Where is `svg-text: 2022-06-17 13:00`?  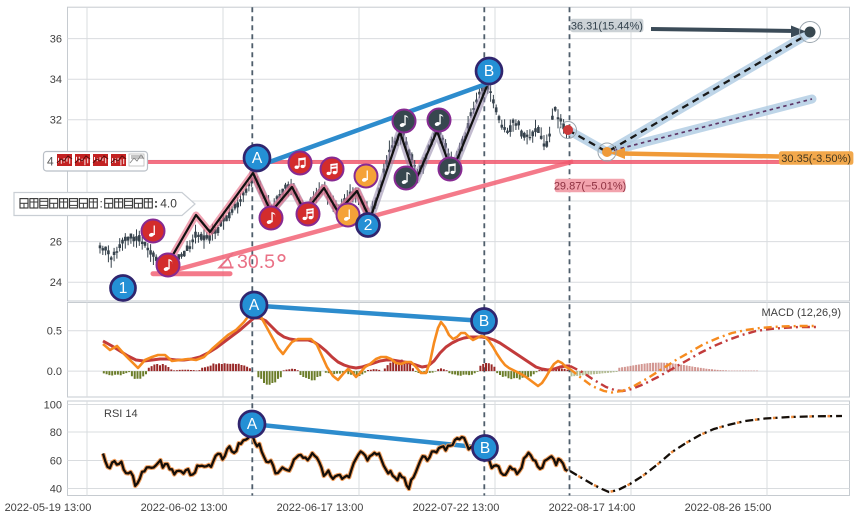 svg-text: 2022-06-17 13:00 is located at coordinates (320, 508).